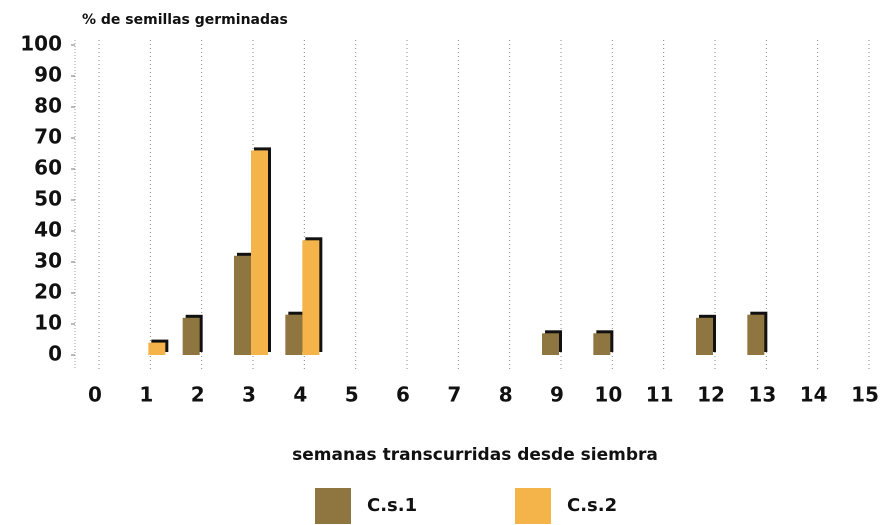 Image resolution: width=894 pixels, height=525 pixels. Describe the element at coordinates (557, 395) in the screenshot. I see `x-tick-label: 9` at that location.